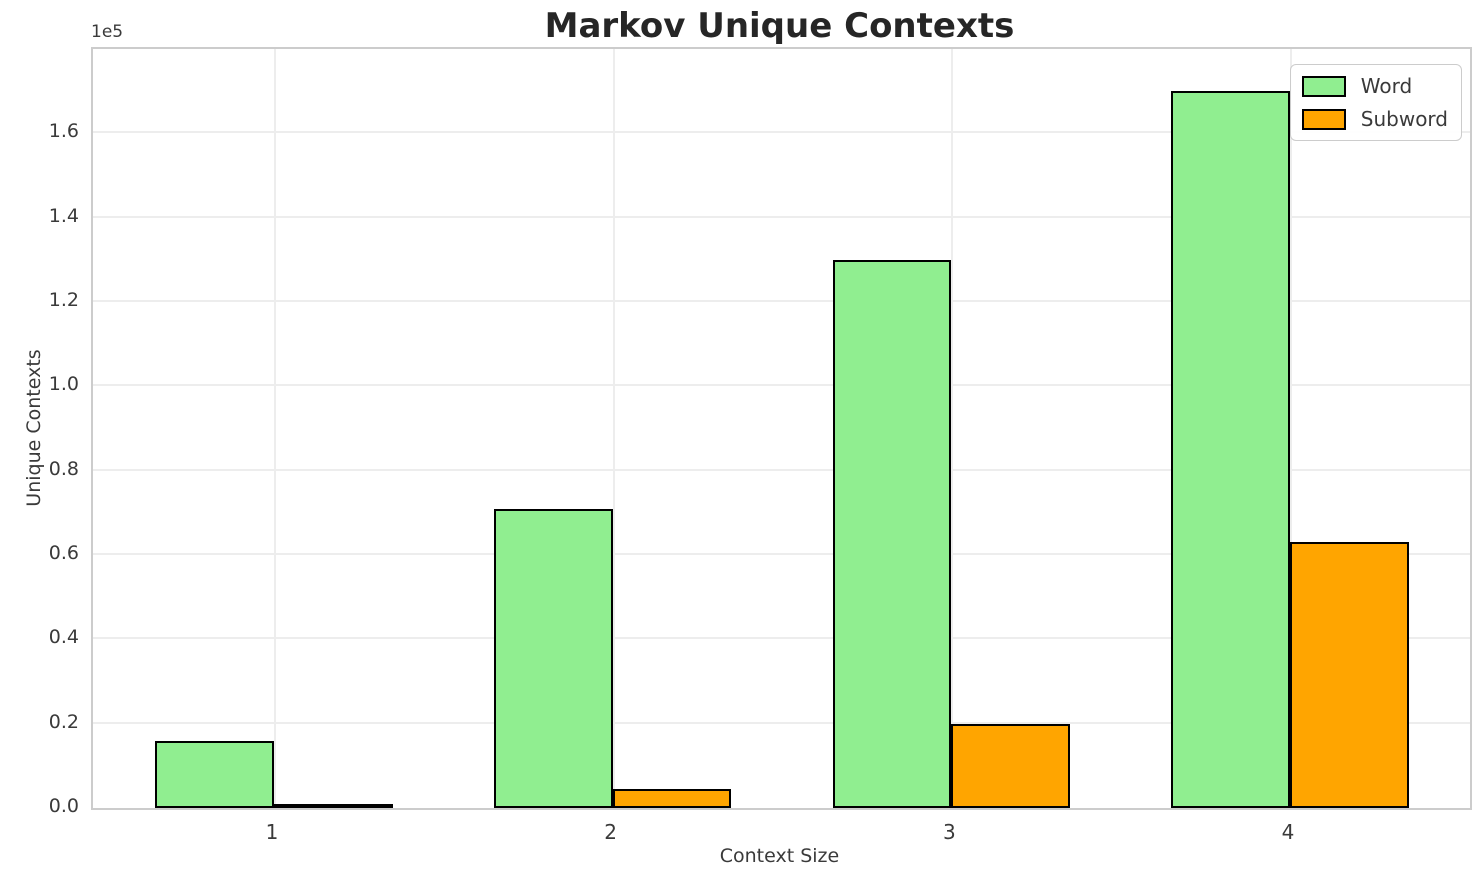 The width and height of the screenshot is (1484, 885). I want to click on x-tick-label: 1, so click(272, 832).